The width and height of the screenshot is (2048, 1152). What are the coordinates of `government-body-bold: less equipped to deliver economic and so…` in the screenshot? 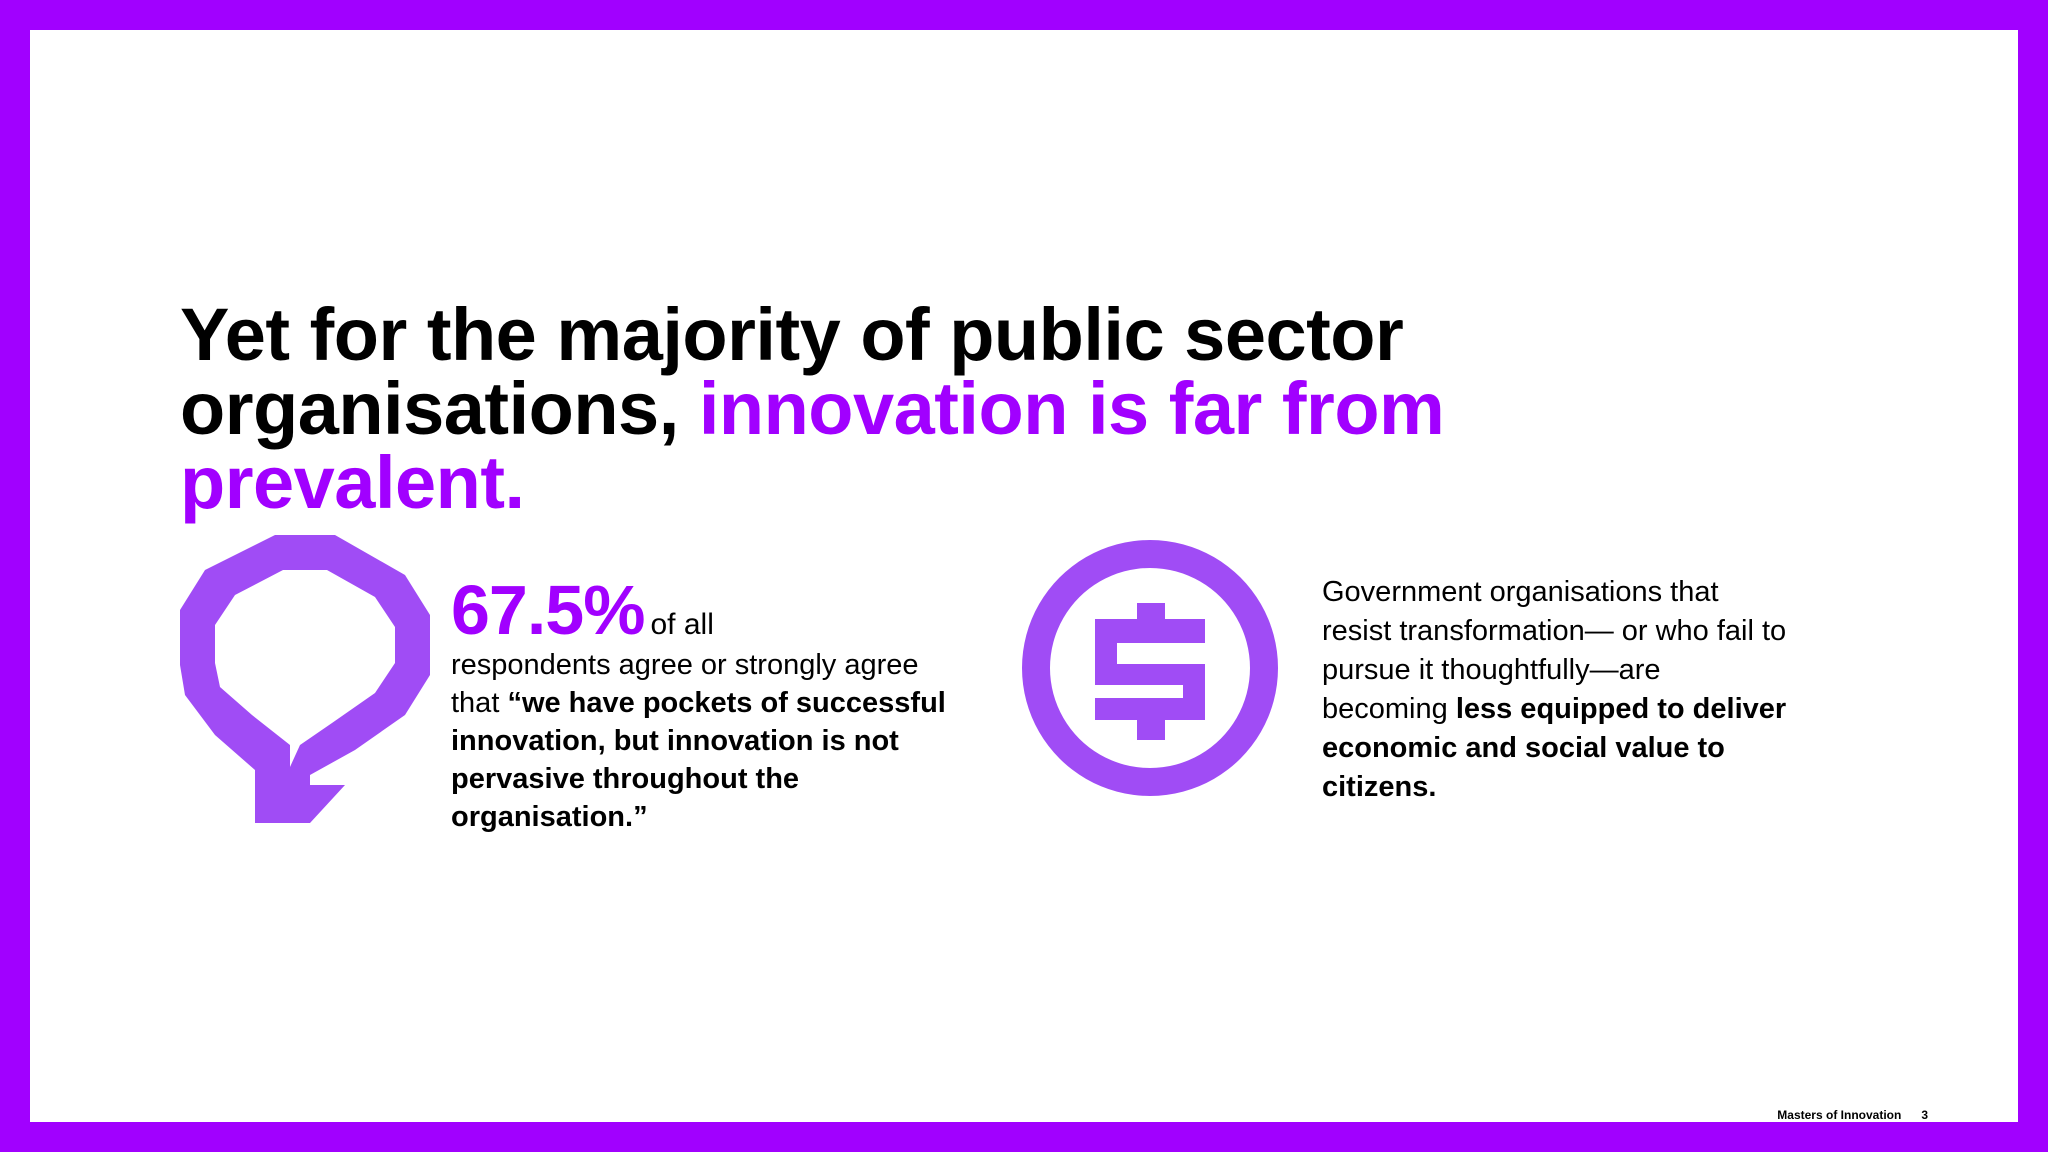 It's located at (1554, 748).